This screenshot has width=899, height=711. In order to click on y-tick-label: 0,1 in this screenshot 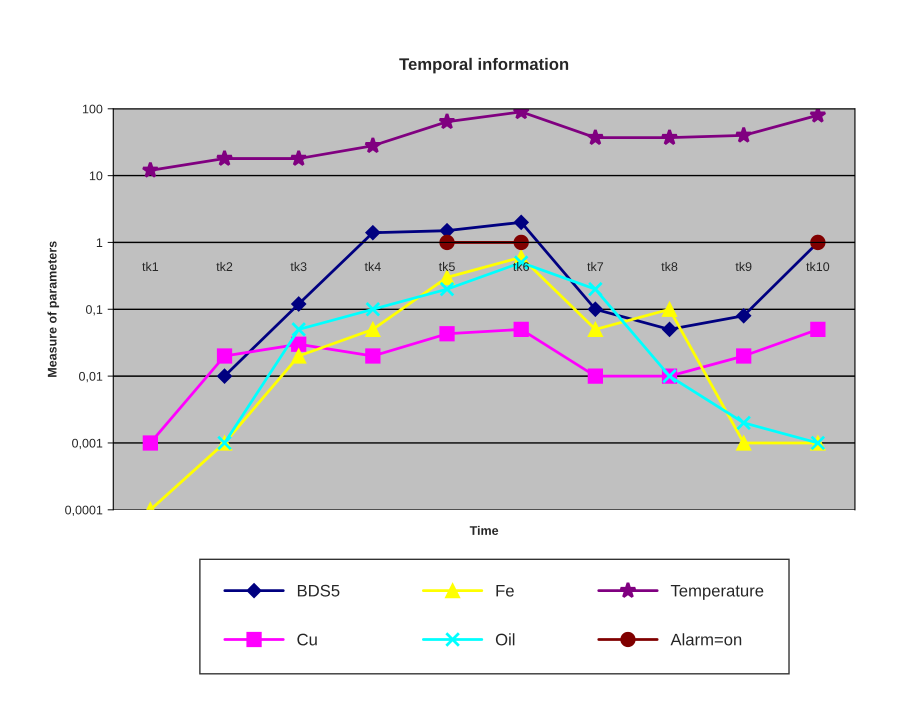, I will do `click(94, 310)`.